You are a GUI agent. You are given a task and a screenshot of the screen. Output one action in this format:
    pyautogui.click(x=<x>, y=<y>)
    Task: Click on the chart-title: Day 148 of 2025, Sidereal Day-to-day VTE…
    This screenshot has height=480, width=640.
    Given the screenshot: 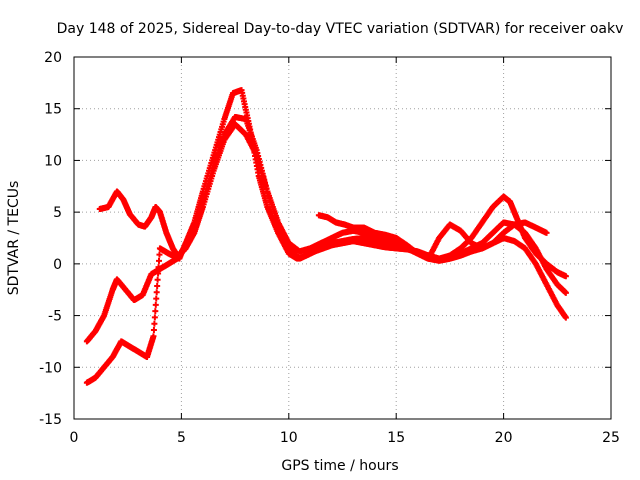 What is the action you would take?
    pyautogui.click(x=340, y=29)
    